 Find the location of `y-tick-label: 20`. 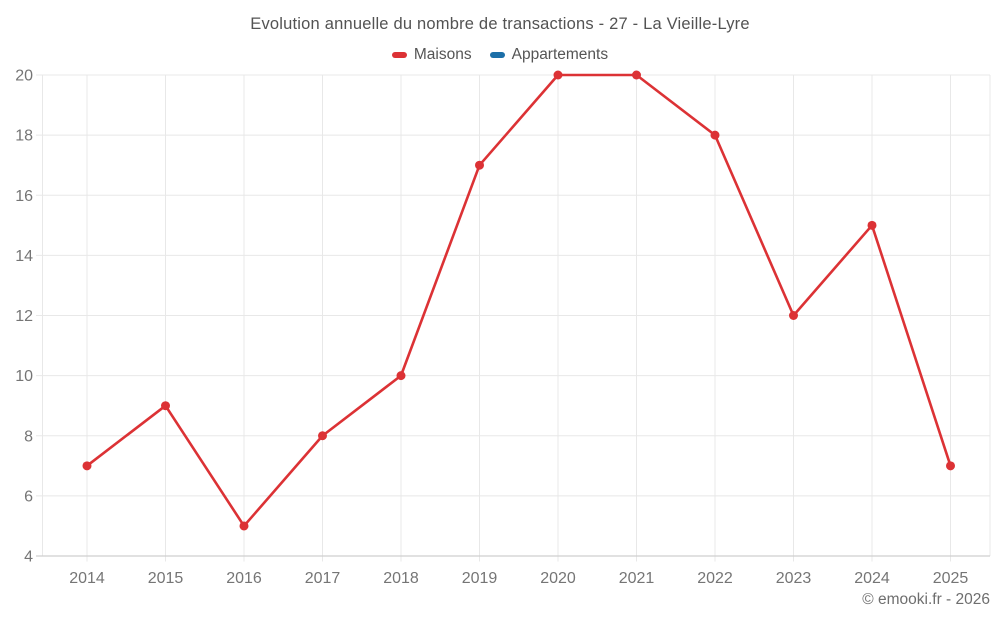

y-tick-label: 20 is located at coordinates (24, 76).